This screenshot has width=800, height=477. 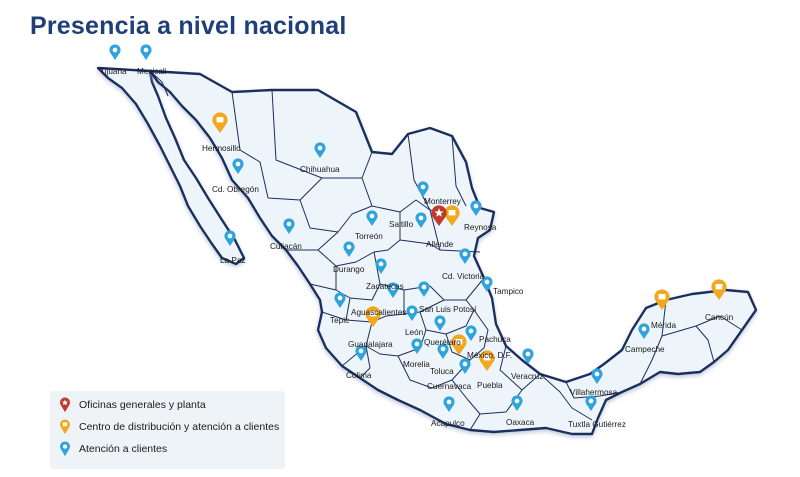 I want to click on city-label-la-paz: La Paz, so click(x=233, y=260).